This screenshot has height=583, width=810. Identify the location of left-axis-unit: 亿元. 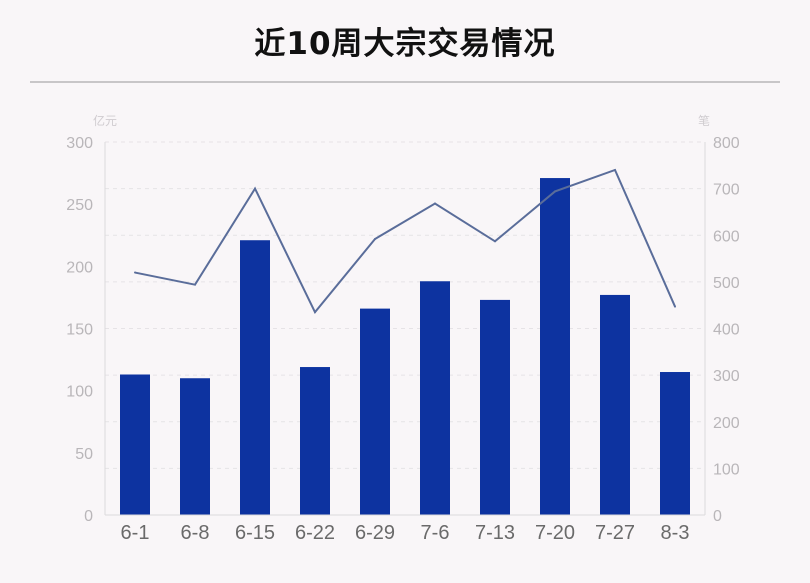
(105, 120).